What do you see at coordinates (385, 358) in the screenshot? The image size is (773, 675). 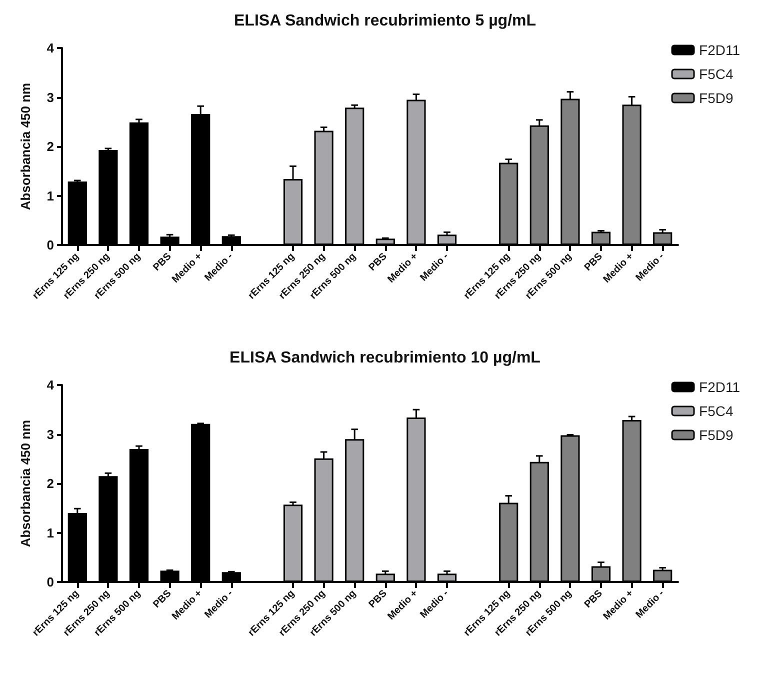 I see `chart-title: ELISA Sandwich recubrimiento 10 µg/mL` at bounding box center [385, 358].